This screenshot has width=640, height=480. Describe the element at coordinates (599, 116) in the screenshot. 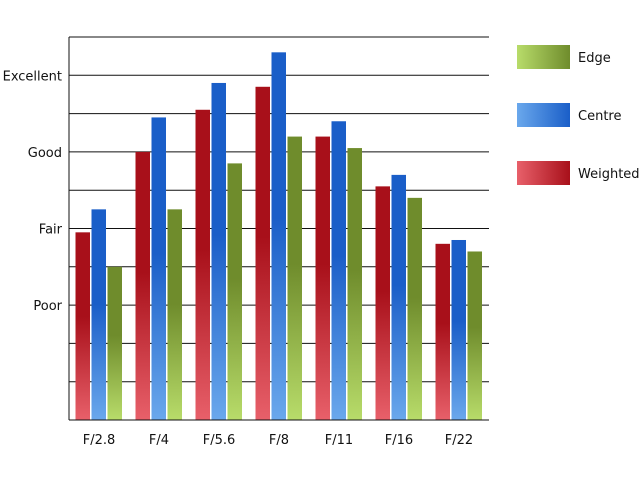

I see `legend-label-centre: Centre` at that location.